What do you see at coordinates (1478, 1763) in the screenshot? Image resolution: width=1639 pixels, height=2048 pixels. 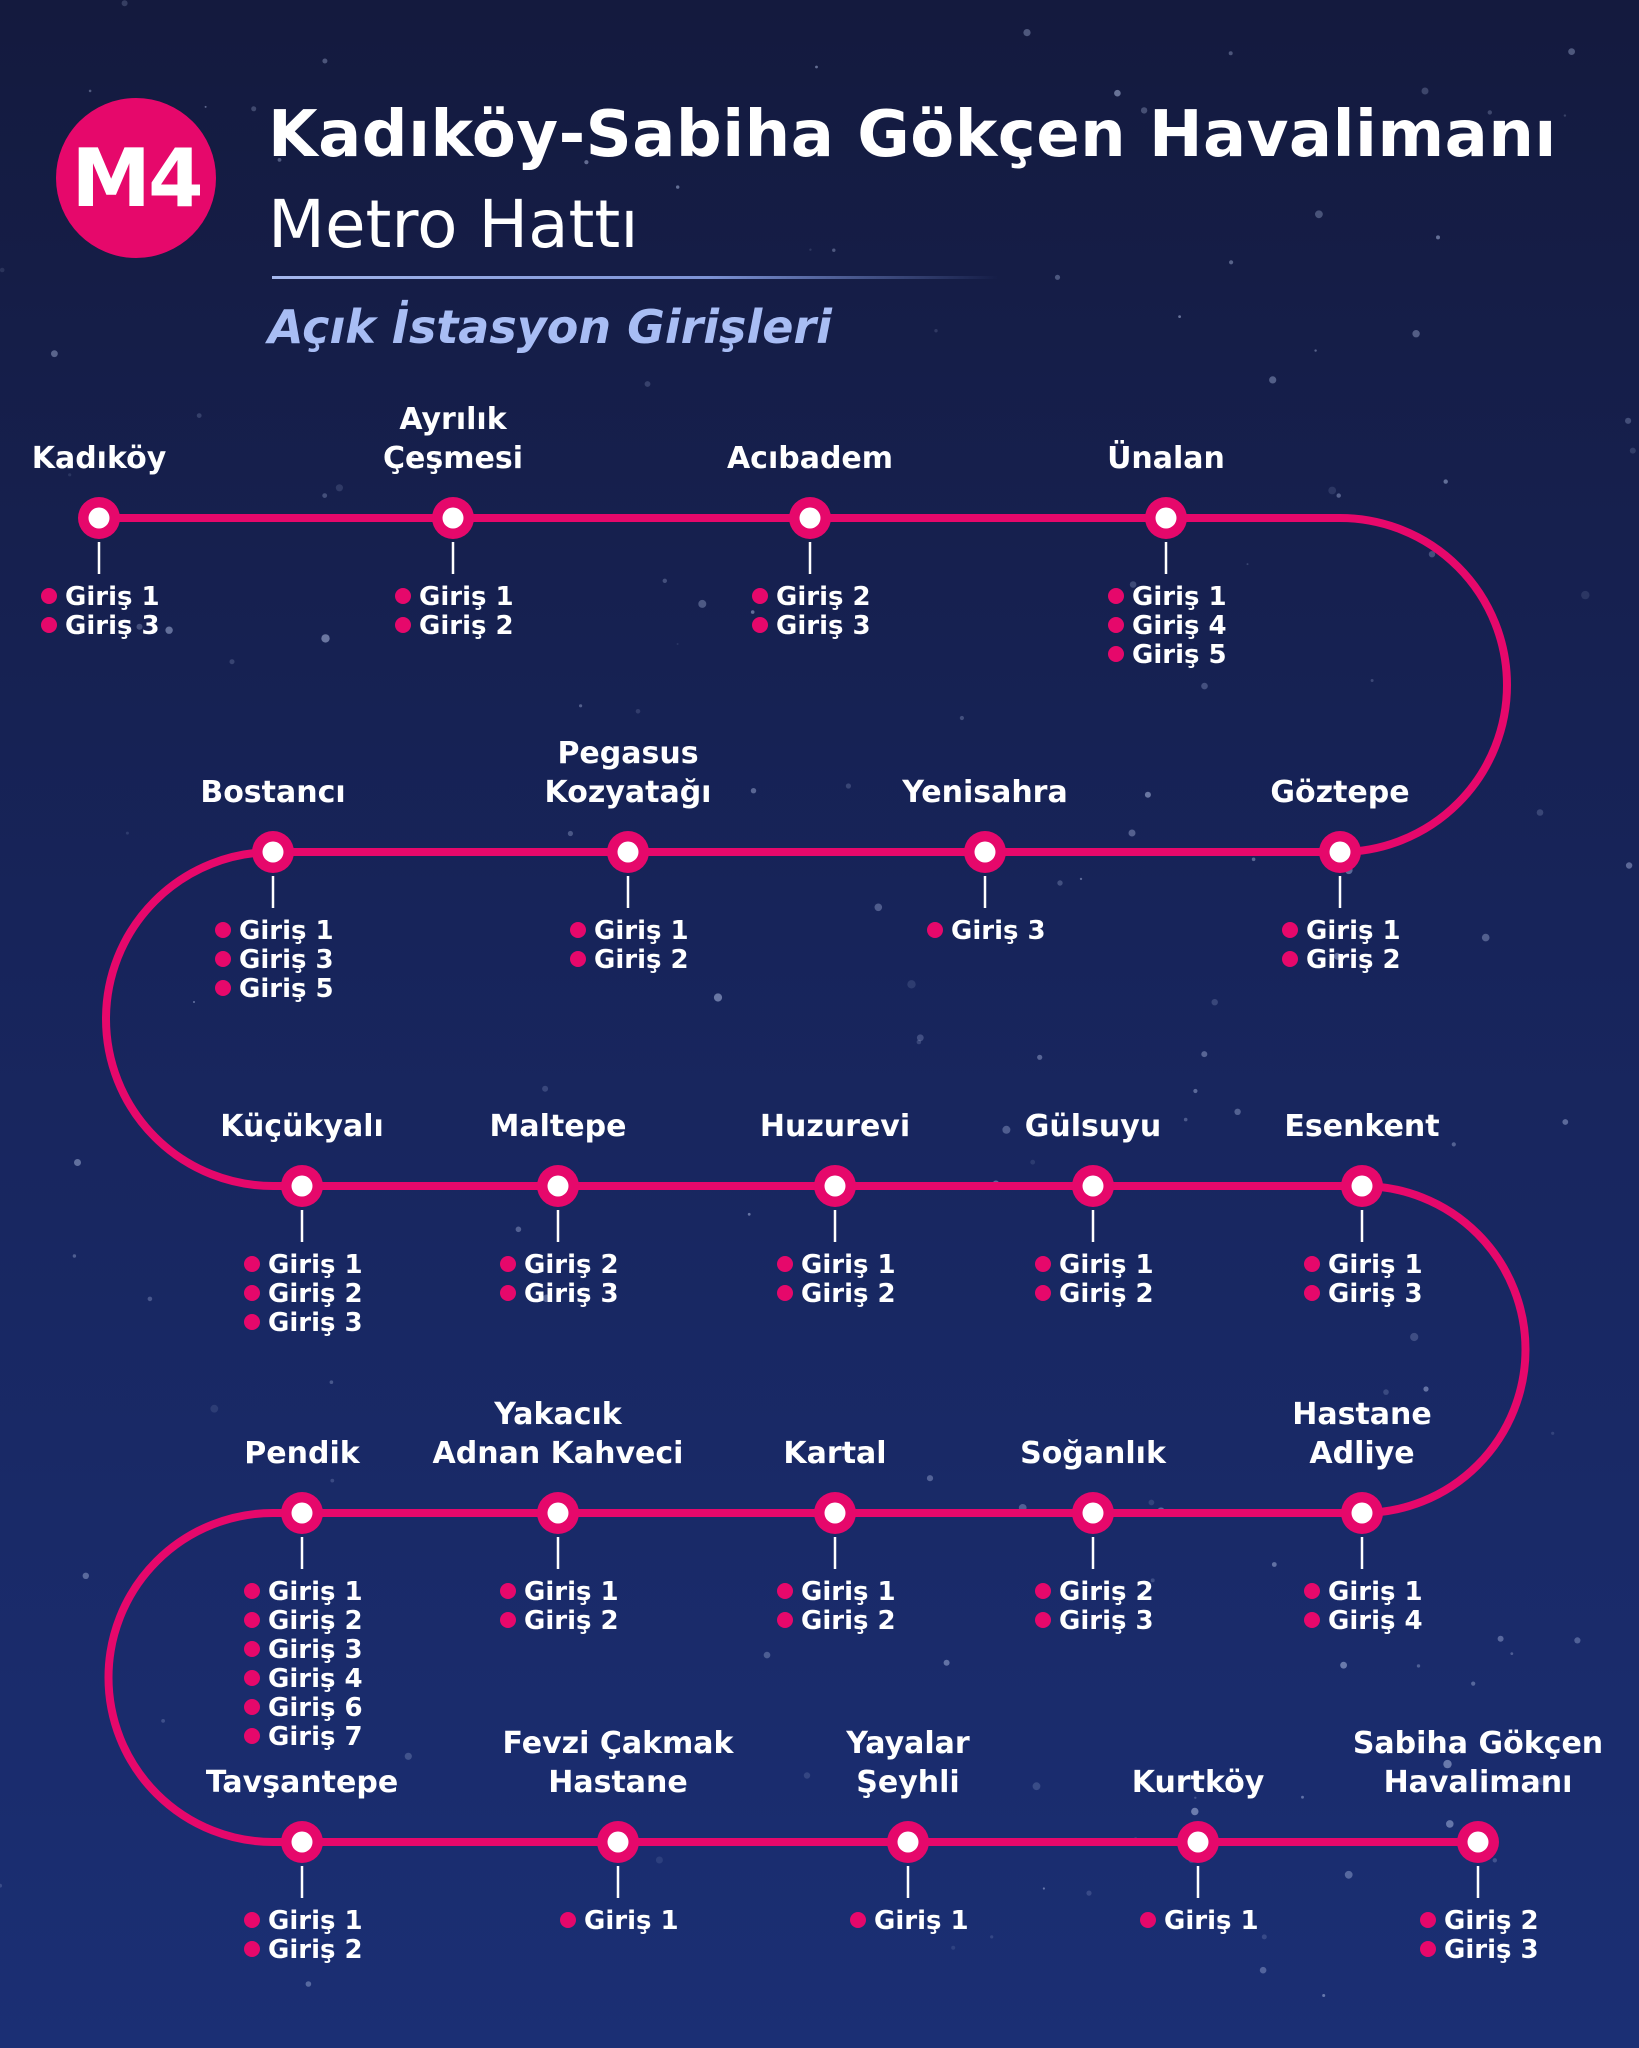 I see `station-name: Sabiha Gökçen Havalimanı` at bounding box center [1478, 1763].